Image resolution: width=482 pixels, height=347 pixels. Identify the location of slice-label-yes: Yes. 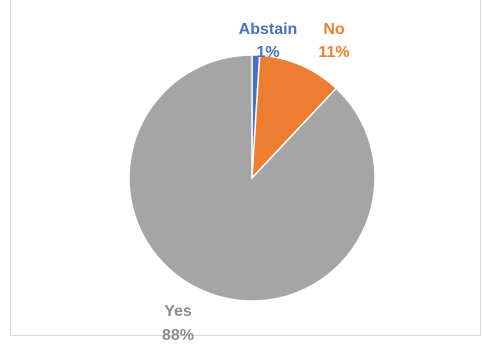
(178, 311).